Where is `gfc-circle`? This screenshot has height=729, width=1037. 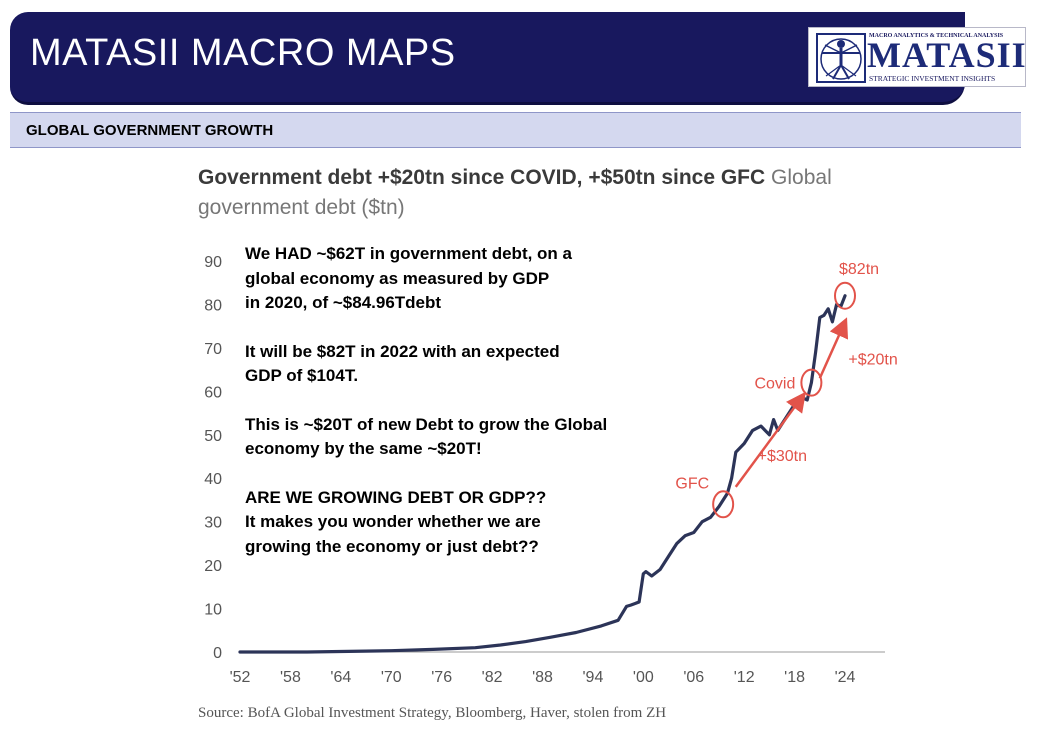 gfc-circle is located at coordinates (723, 504).